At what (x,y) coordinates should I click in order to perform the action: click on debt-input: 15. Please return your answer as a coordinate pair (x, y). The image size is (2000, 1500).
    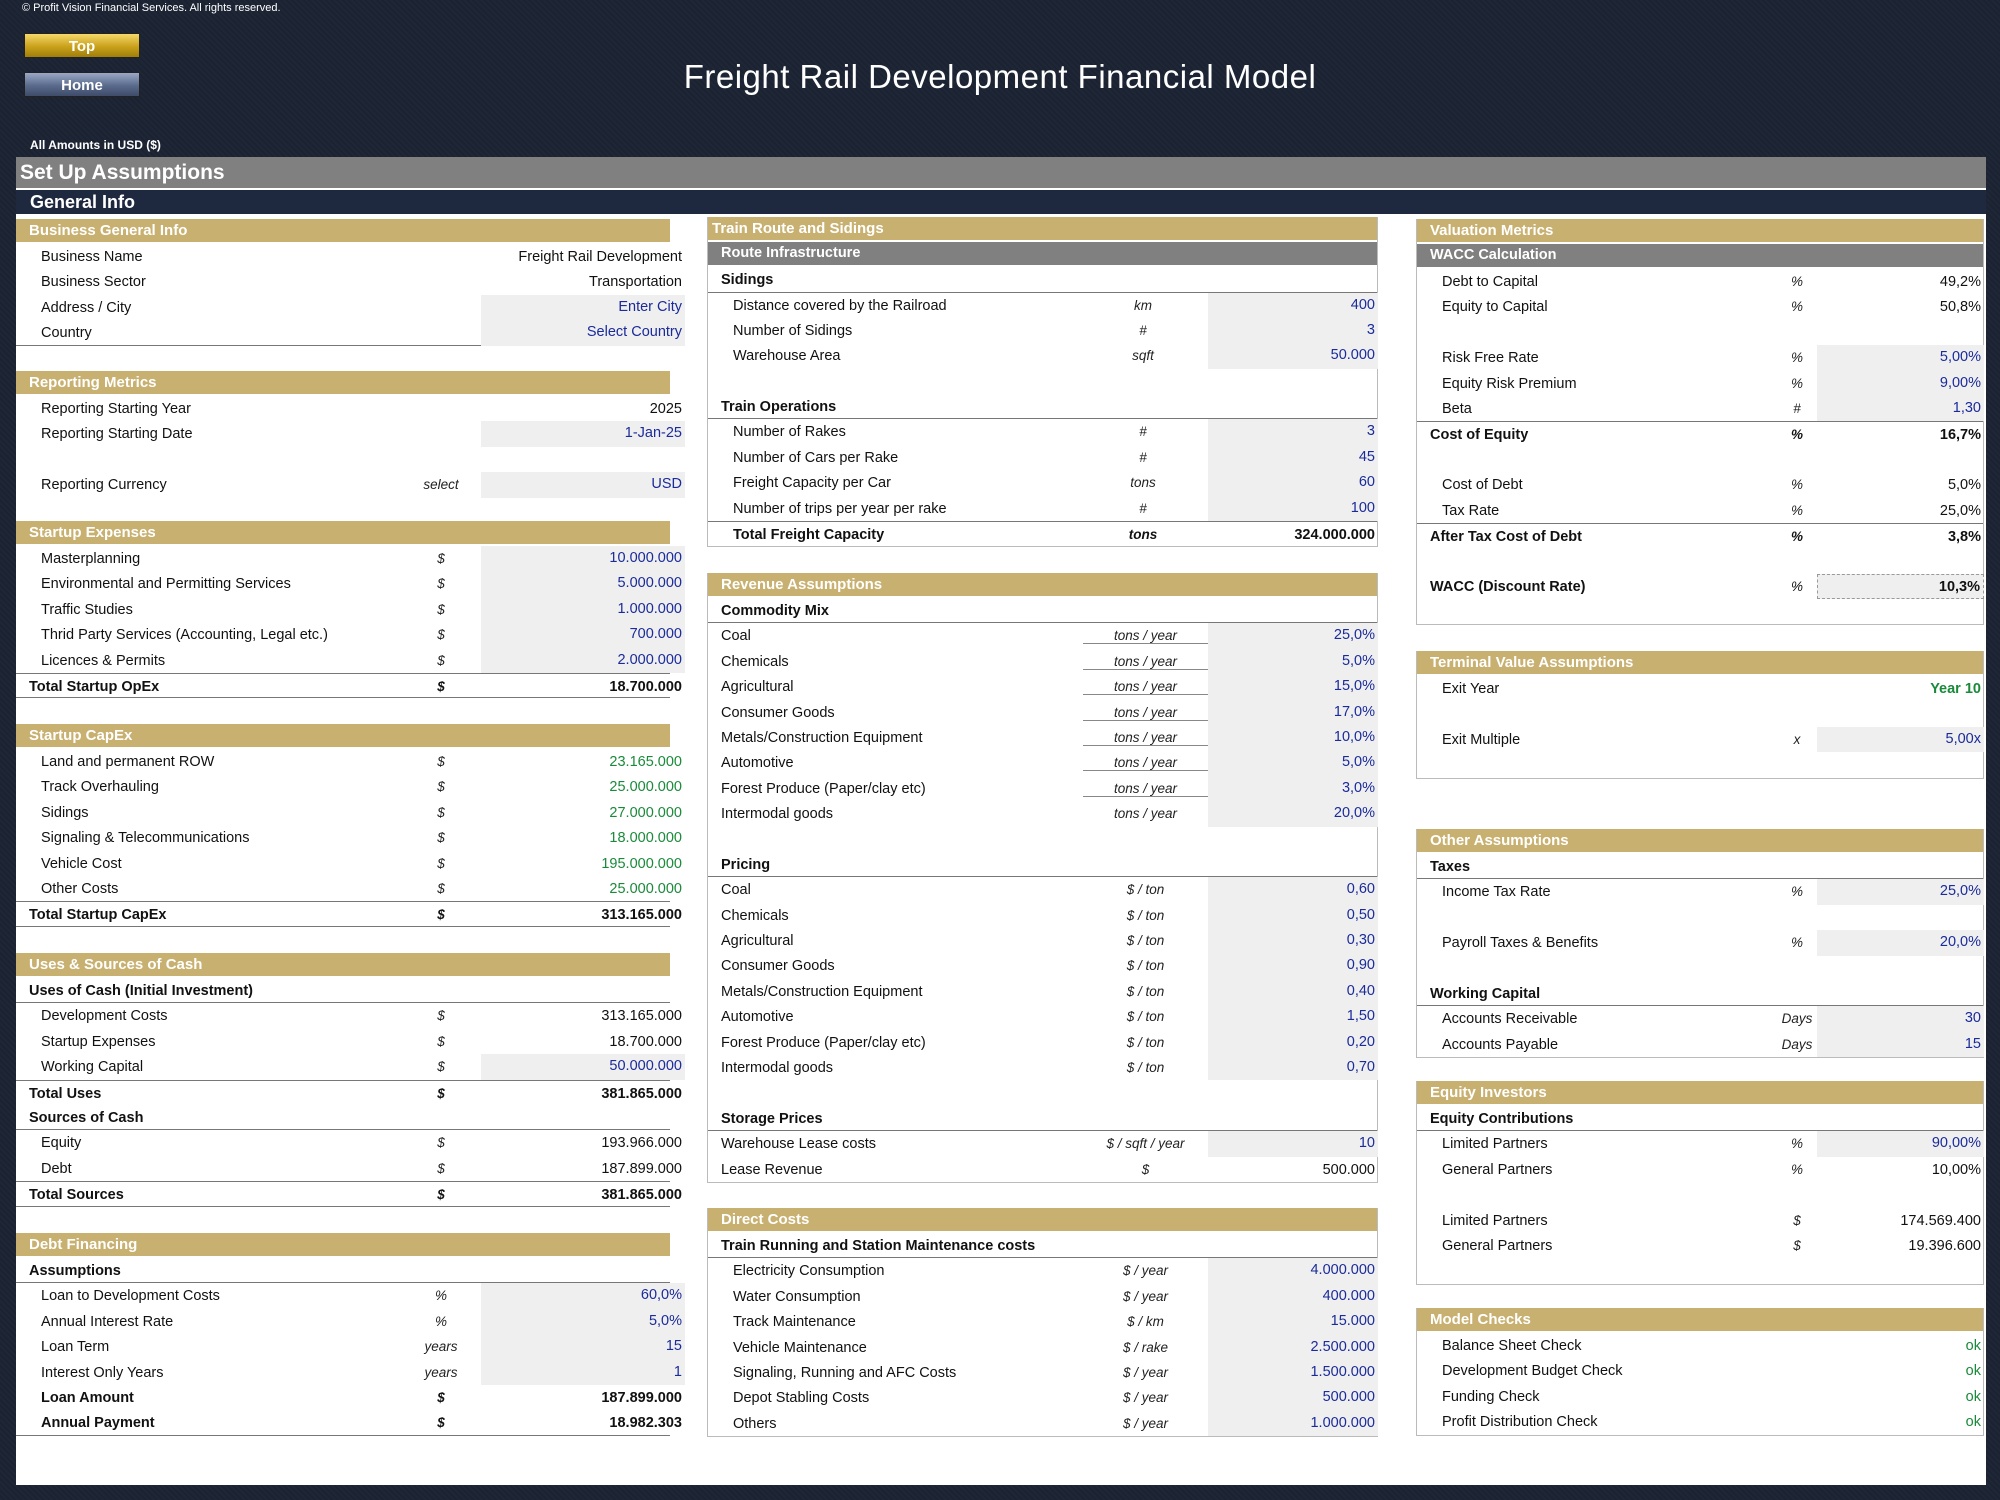
    Looking at the image, I should click on (583, 1347).